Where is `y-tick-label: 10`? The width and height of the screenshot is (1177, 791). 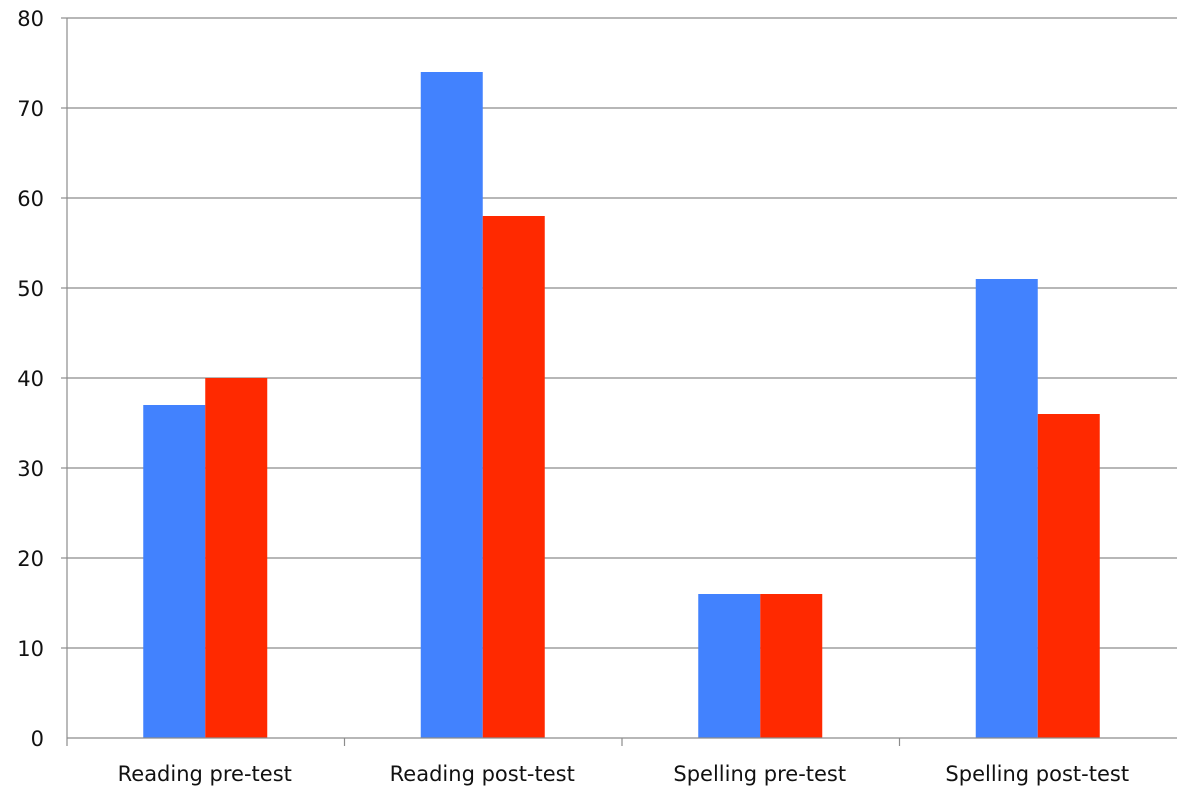
y-tick-label: 10 is located at coordinates (30, 649).